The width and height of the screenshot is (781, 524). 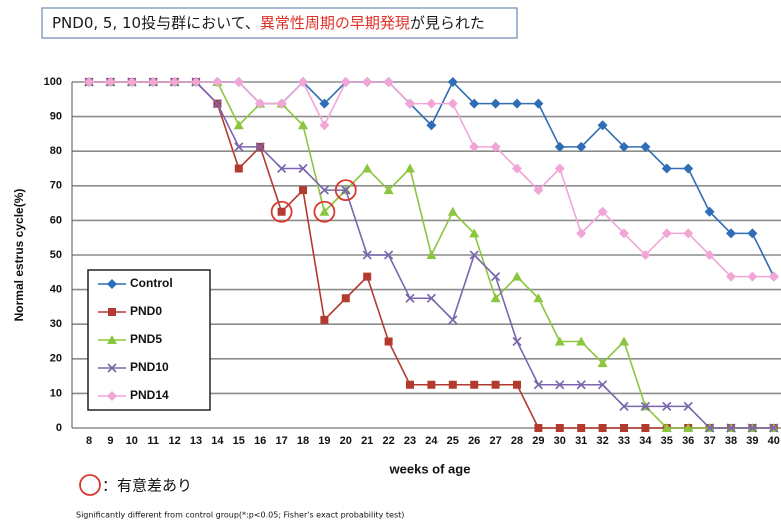 I want to click on x-tick-label: 10, so click(x=132, y=441).